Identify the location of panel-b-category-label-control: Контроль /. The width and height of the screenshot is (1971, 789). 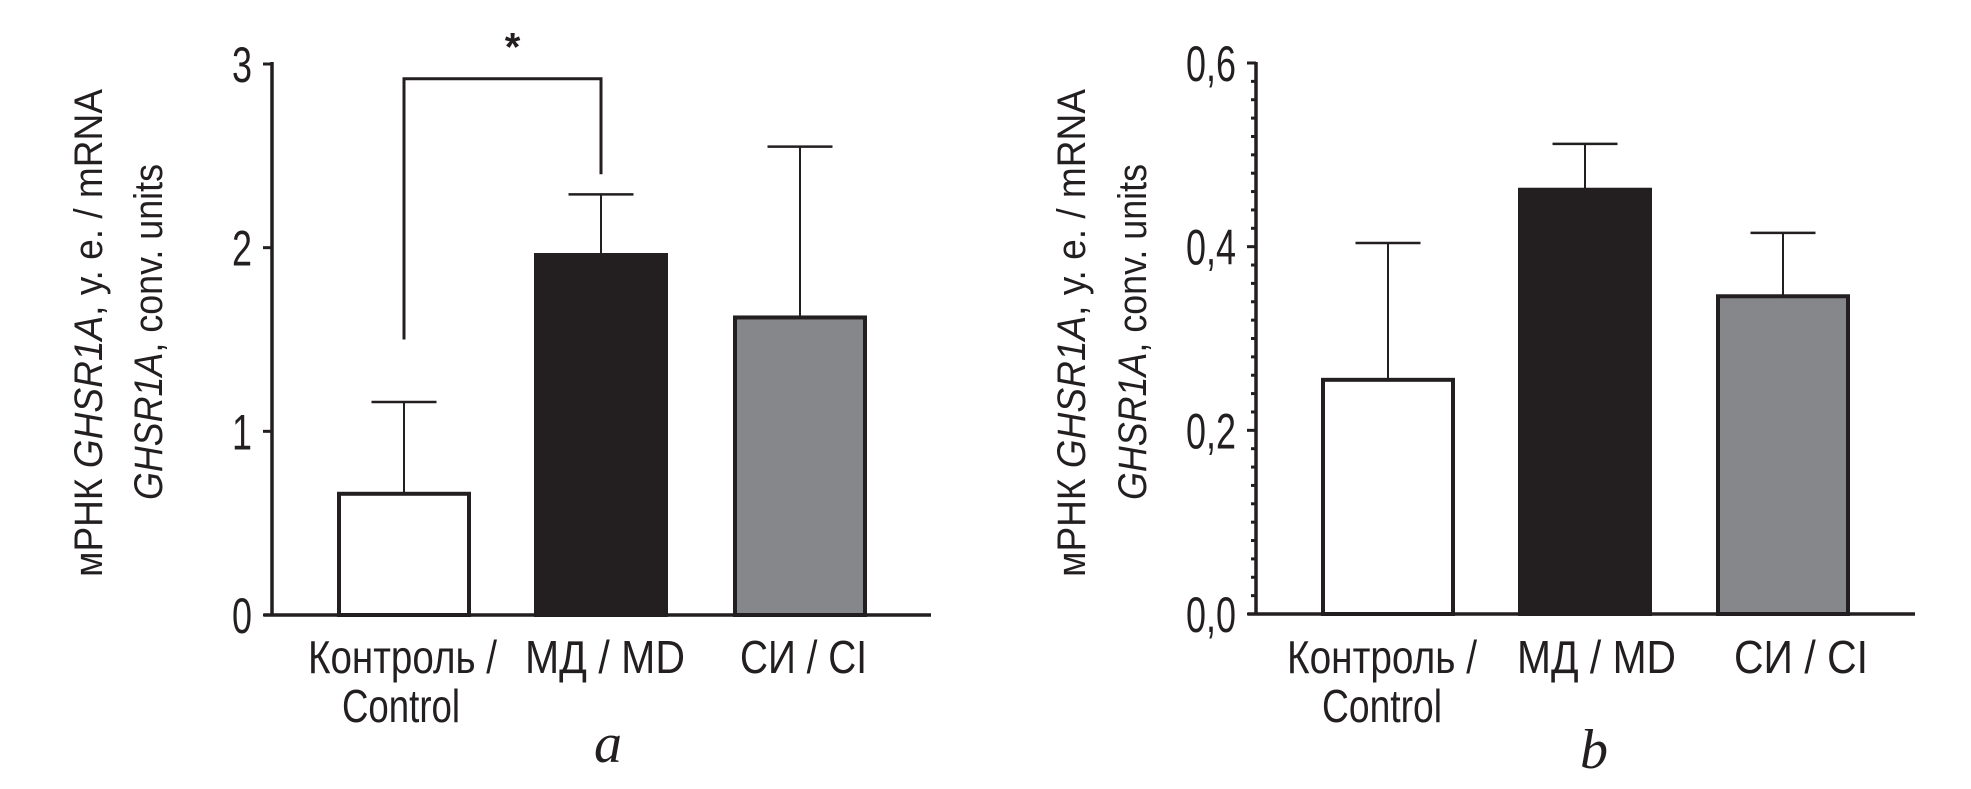
(1382, 657).